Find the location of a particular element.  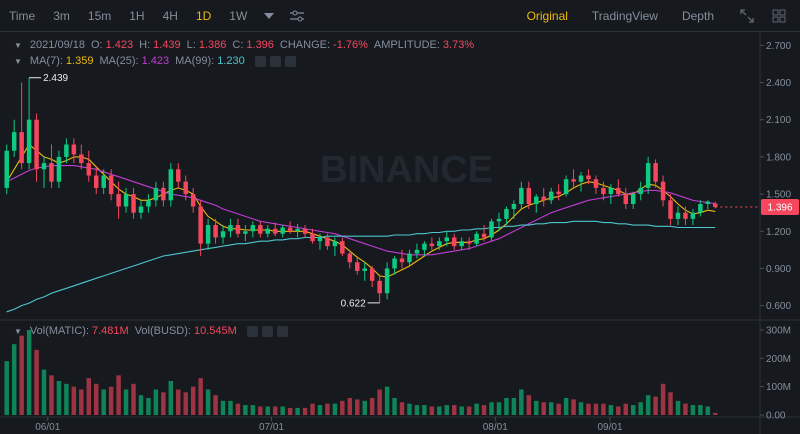

vol-settings-icon is located at coordinates (267, 331).